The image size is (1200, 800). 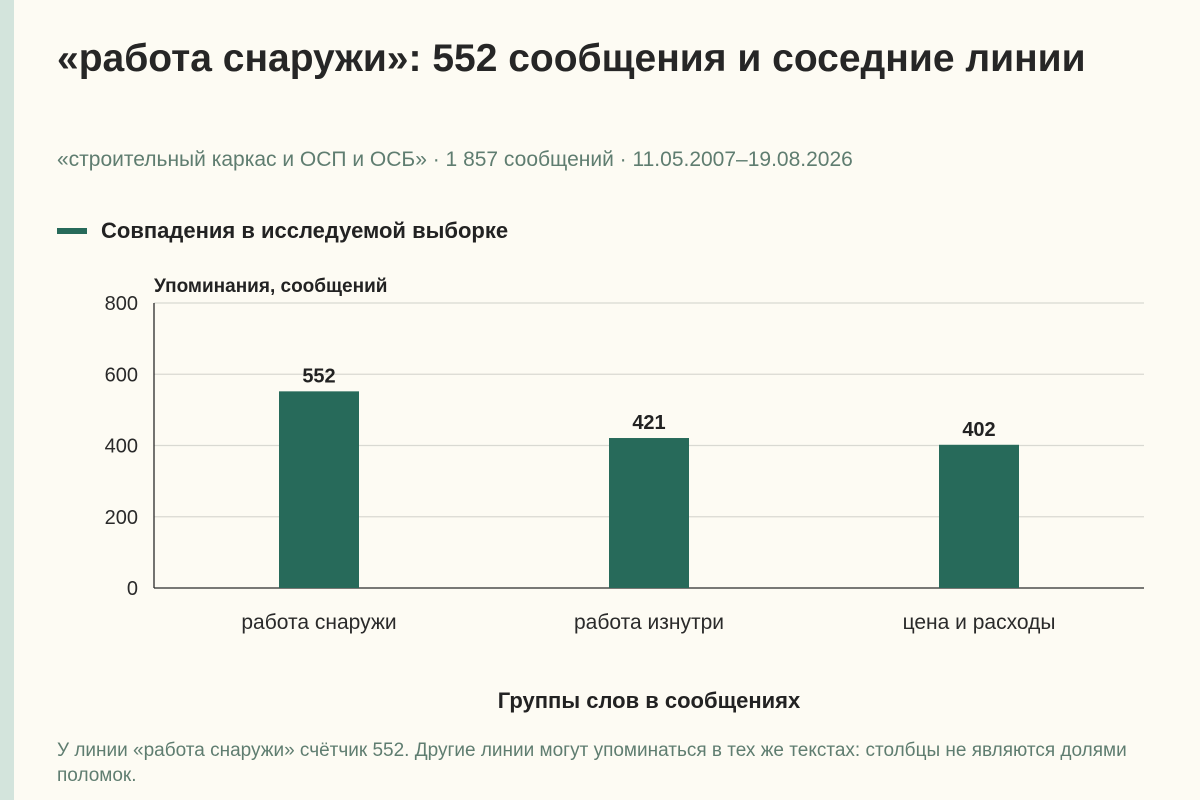 What do you see at coordinates (132, 589) in the screenshot?
I see `y-tick-label: 0` at bounding box center [132, 589].